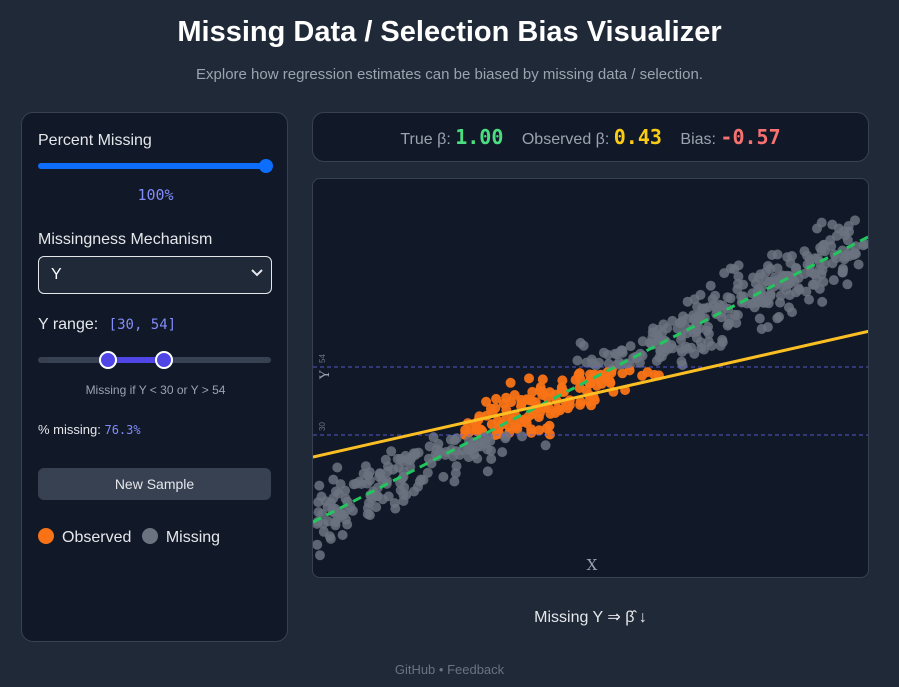 The image size is (899, 687). I want to click on y-range-value: [30, 54], so click(142, 325).